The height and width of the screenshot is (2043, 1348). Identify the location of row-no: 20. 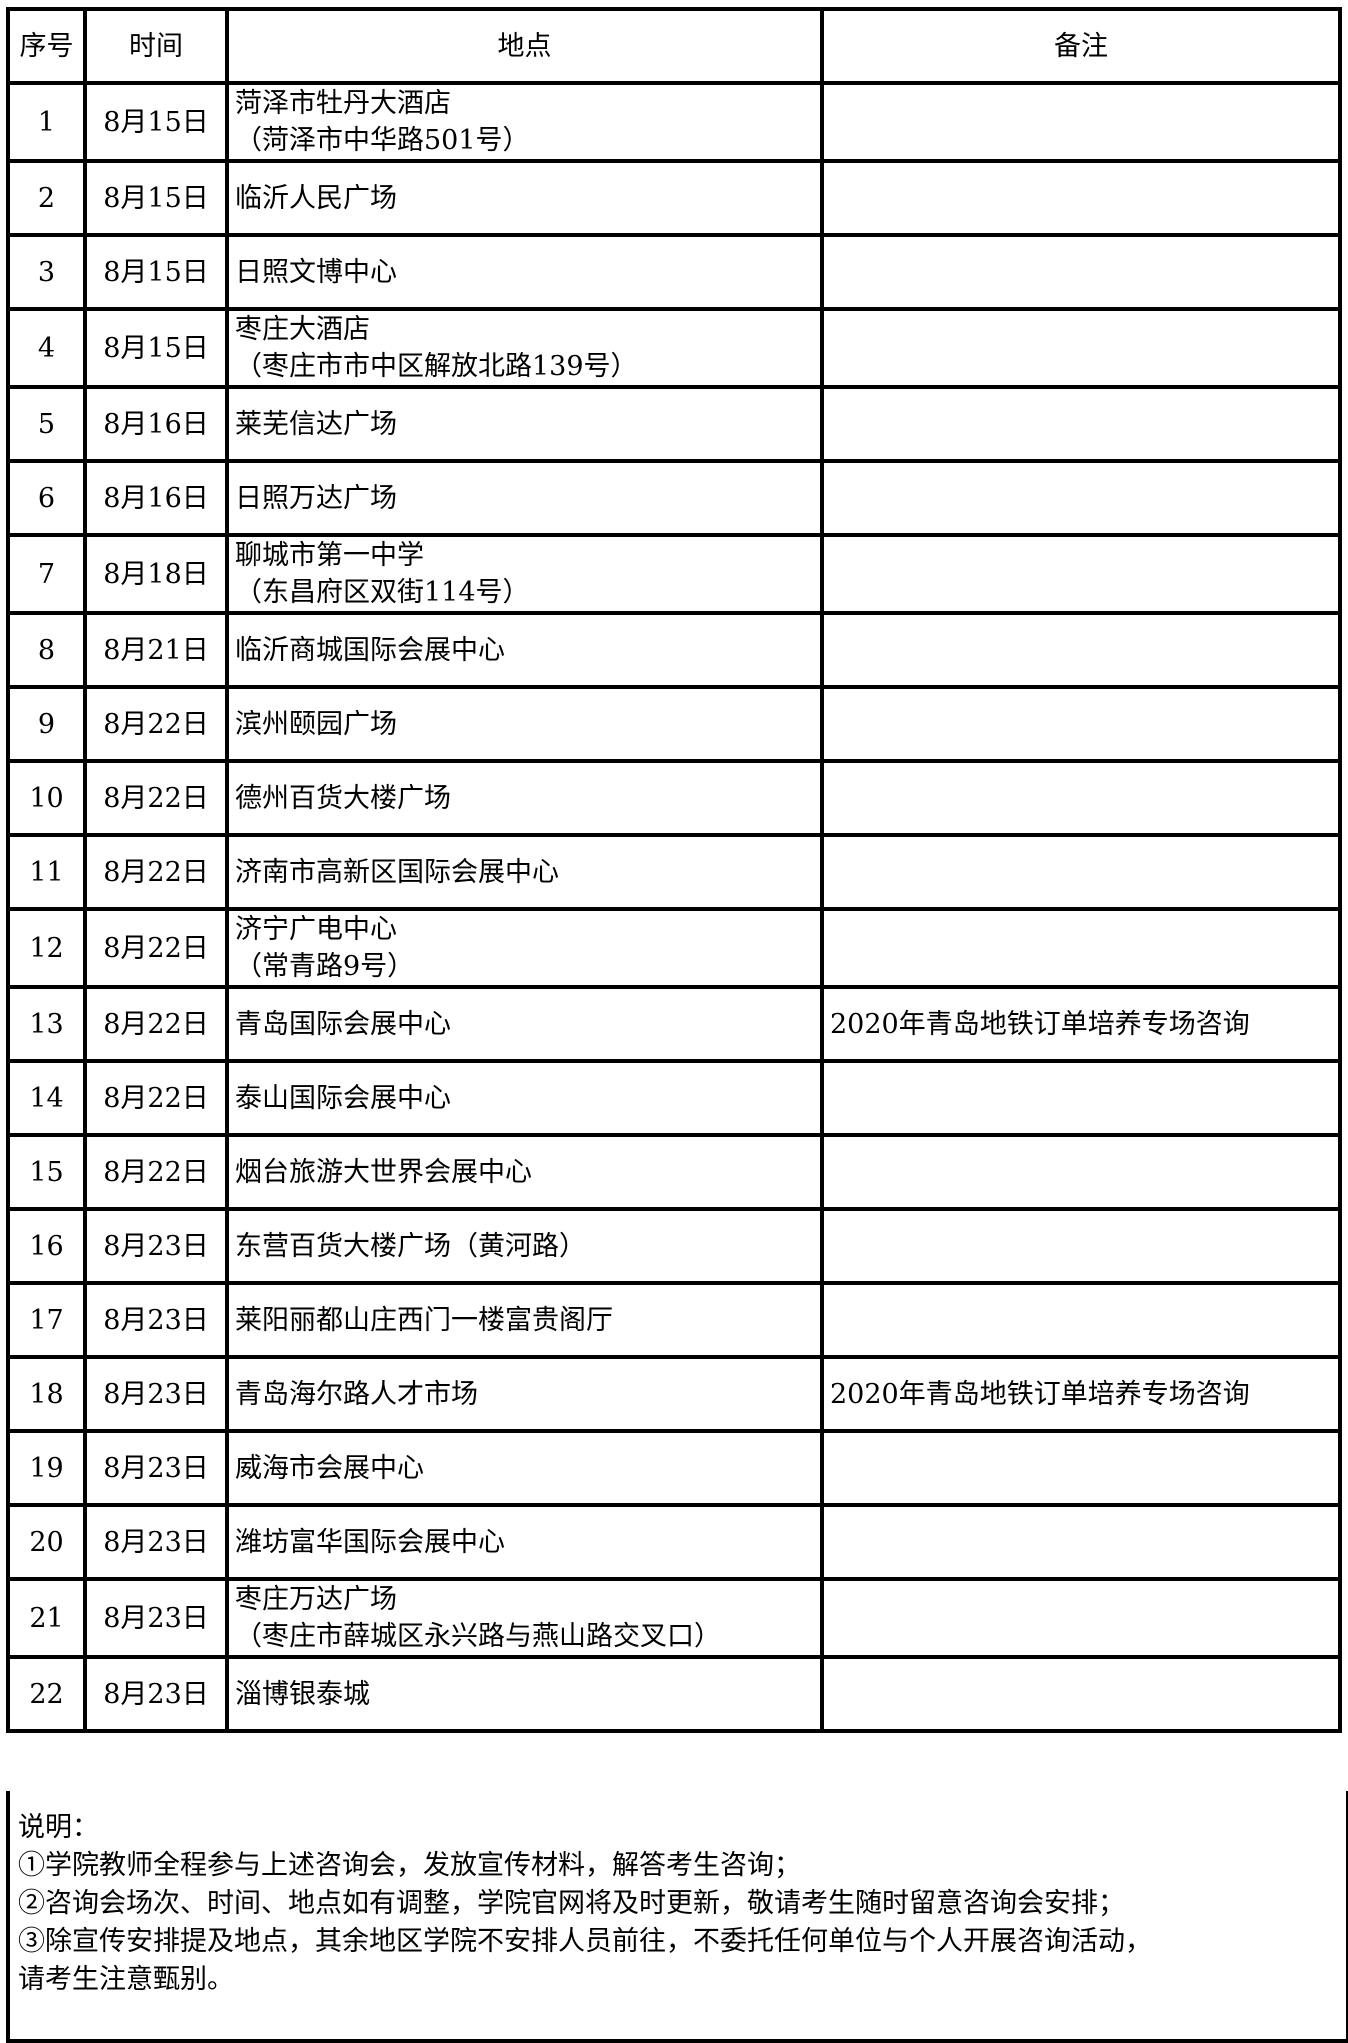
(46, 1542).